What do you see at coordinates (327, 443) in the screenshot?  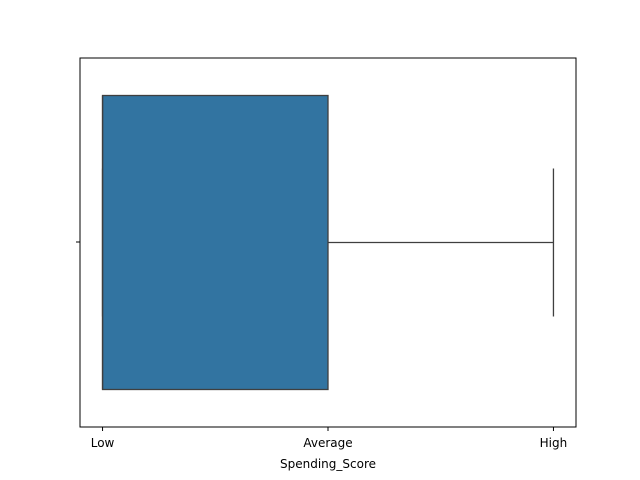 I see `x-tick-label-average: Average` at bounding box center [327, 443].